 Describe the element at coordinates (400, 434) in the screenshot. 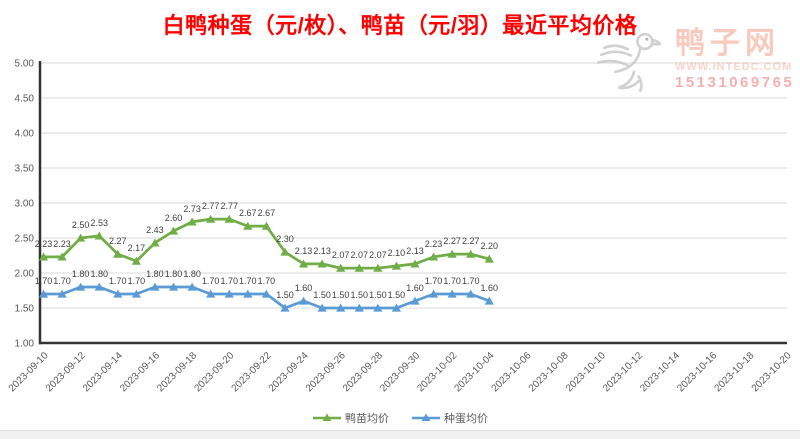

I see `bottom-separator-bar` at that location.